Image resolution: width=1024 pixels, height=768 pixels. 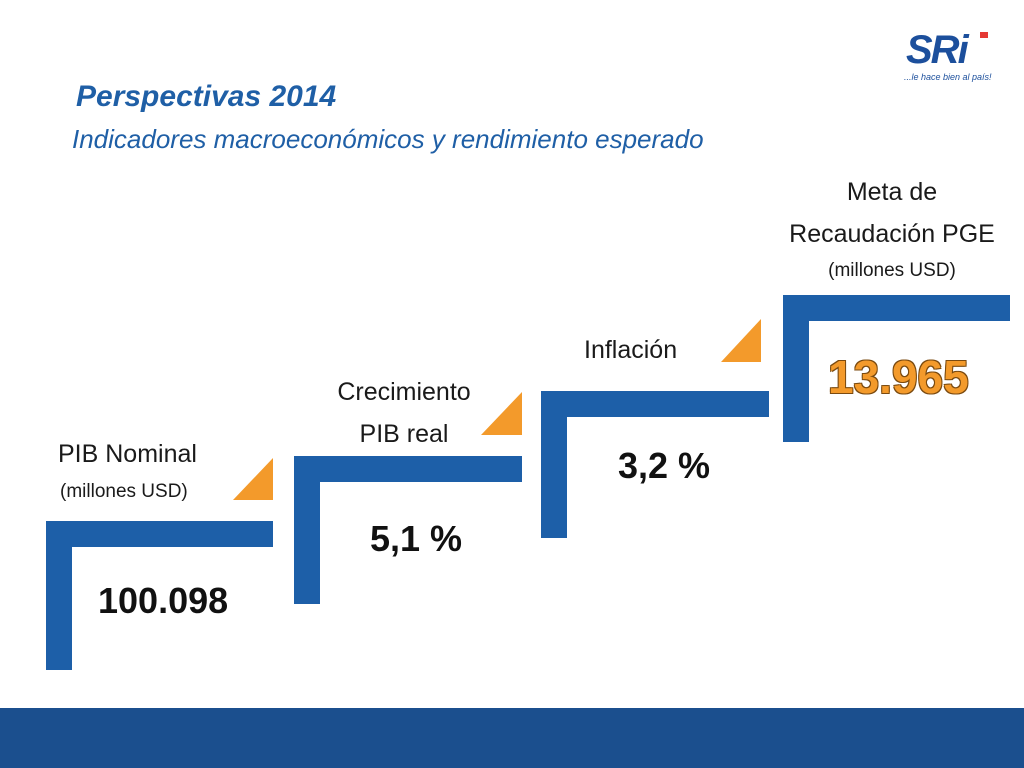 What do you see at coordinates (512, 738) in the screenshot?
I see `footer-bar` at bounding box center [512, 738].